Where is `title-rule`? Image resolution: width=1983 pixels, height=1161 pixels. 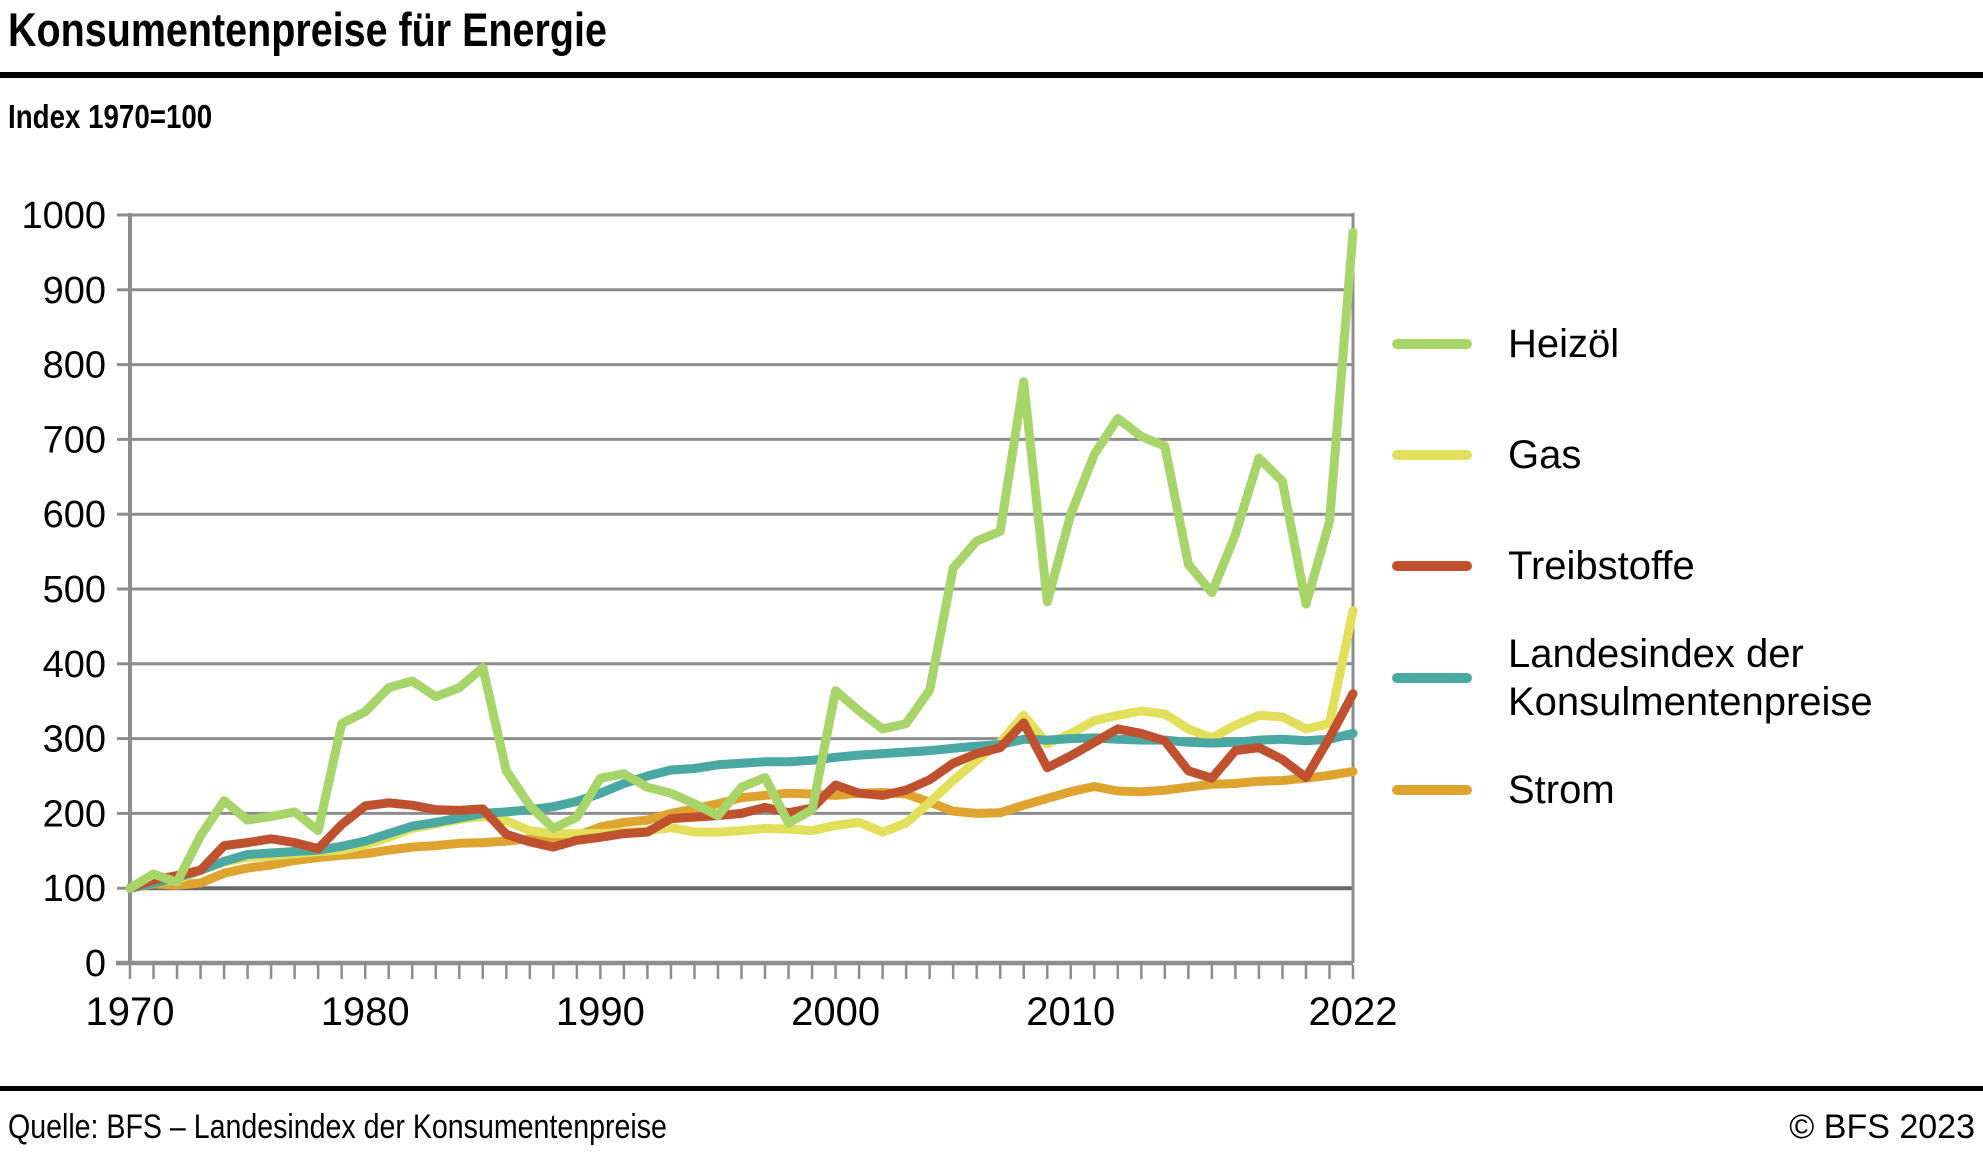
title-rule is located at coordinates (991, 75).